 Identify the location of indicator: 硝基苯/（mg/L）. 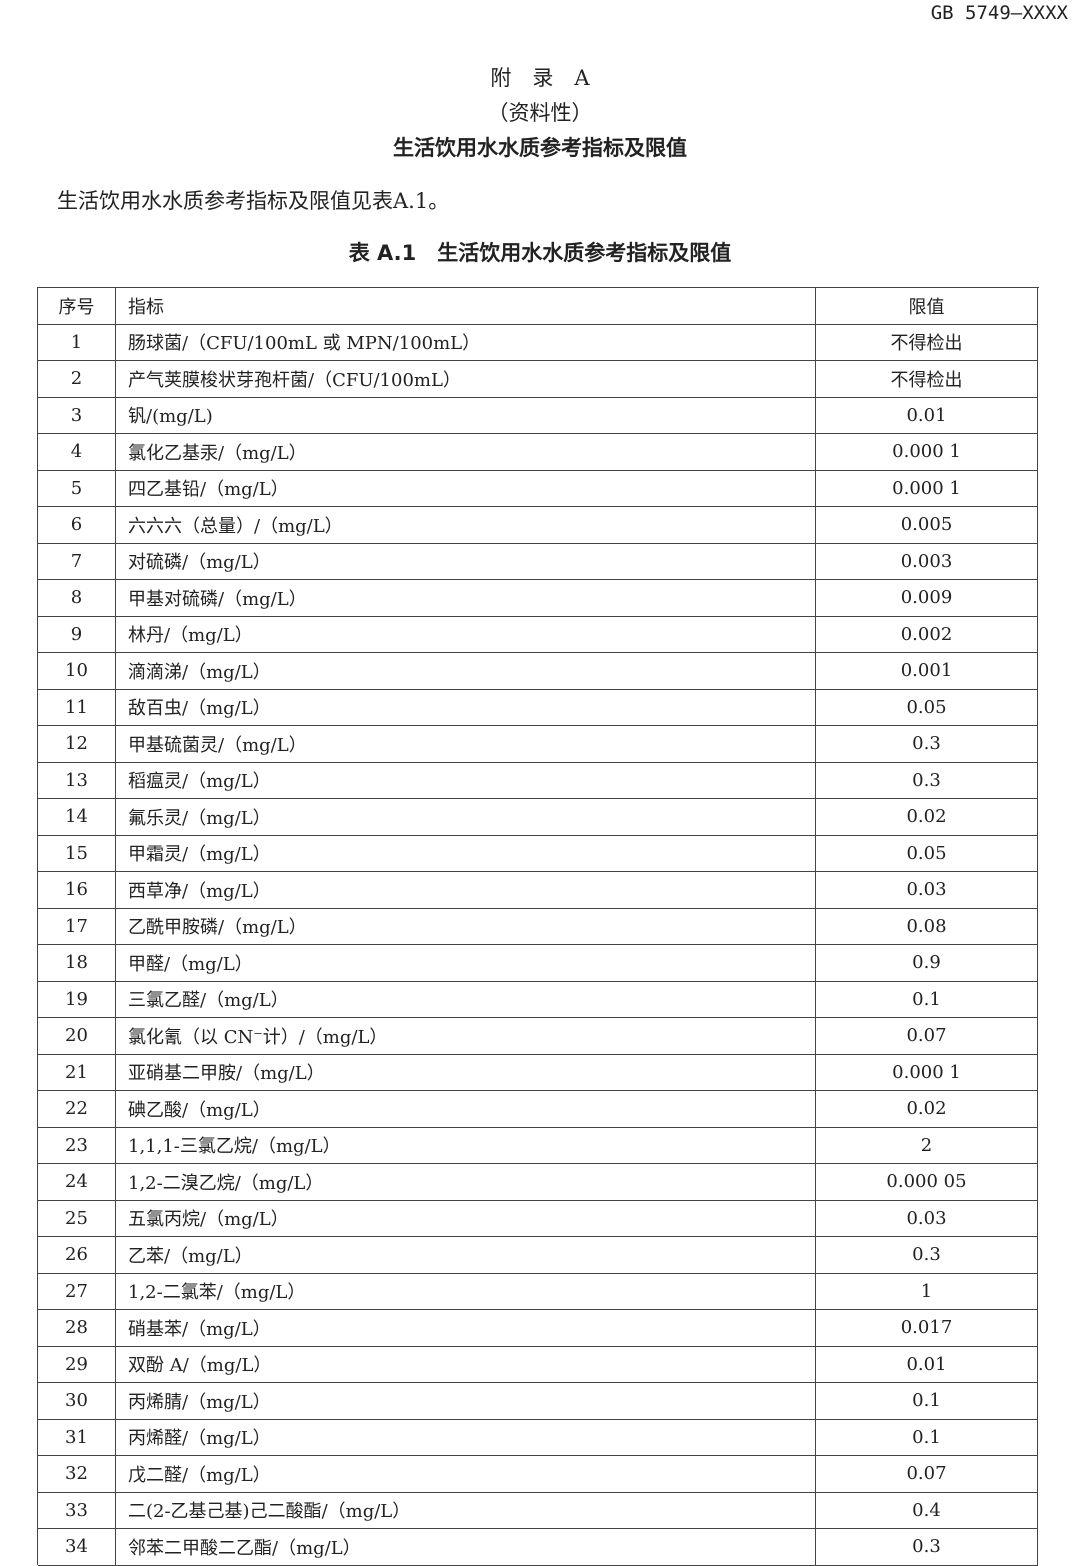
(466, 1328).